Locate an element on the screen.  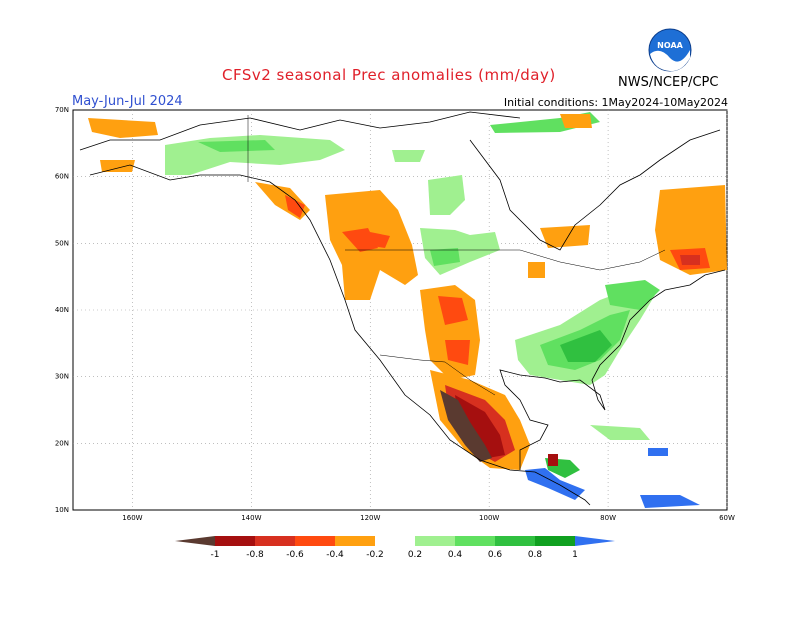
agency-label: NWS/NCEP/CPC is located at coordinates (668, 82).